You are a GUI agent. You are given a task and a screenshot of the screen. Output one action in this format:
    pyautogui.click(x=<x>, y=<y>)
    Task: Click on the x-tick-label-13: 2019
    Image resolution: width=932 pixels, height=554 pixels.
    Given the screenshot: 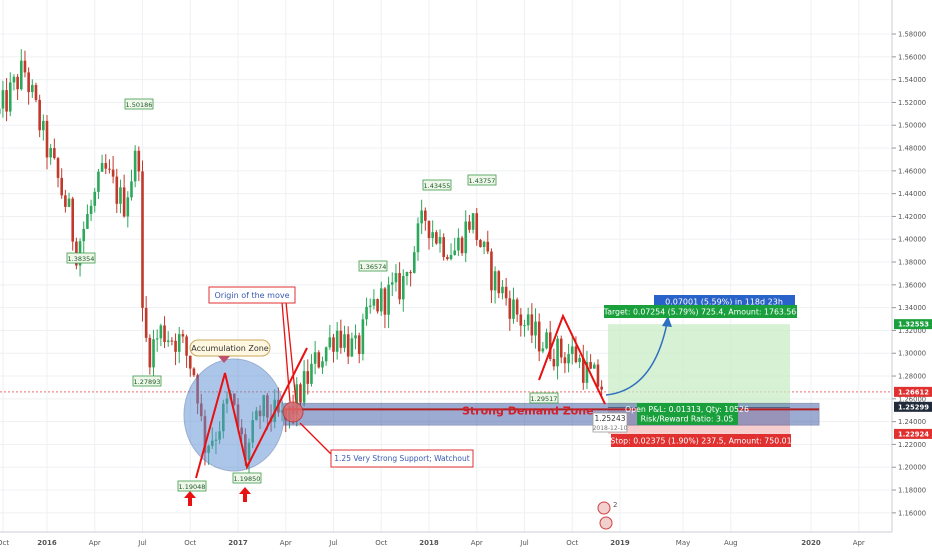 What is the action you would take?
    pyautogui.click(x=620, y=543)
    